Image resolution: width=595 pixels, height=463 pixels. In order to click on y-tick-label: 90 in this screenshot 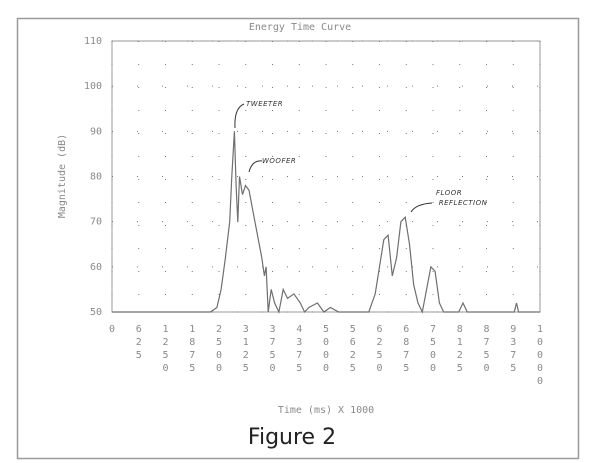, I will do `click(96, 131)`.